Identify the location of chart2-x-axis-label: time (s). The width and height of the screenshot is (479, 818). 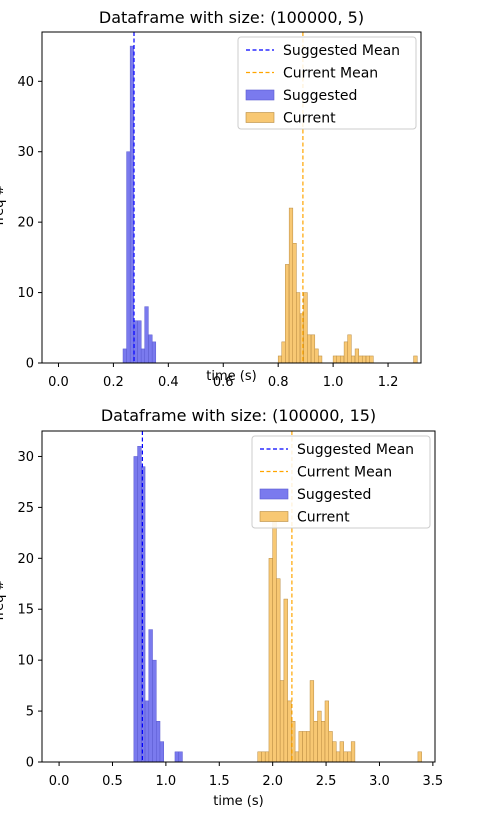
(238, 801).